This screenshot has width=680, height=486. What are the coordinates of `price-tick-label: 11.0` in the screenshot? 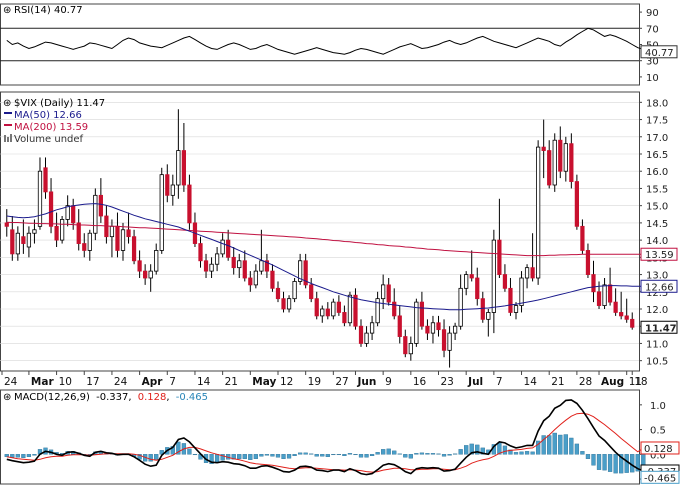 It's located at (657, 344).